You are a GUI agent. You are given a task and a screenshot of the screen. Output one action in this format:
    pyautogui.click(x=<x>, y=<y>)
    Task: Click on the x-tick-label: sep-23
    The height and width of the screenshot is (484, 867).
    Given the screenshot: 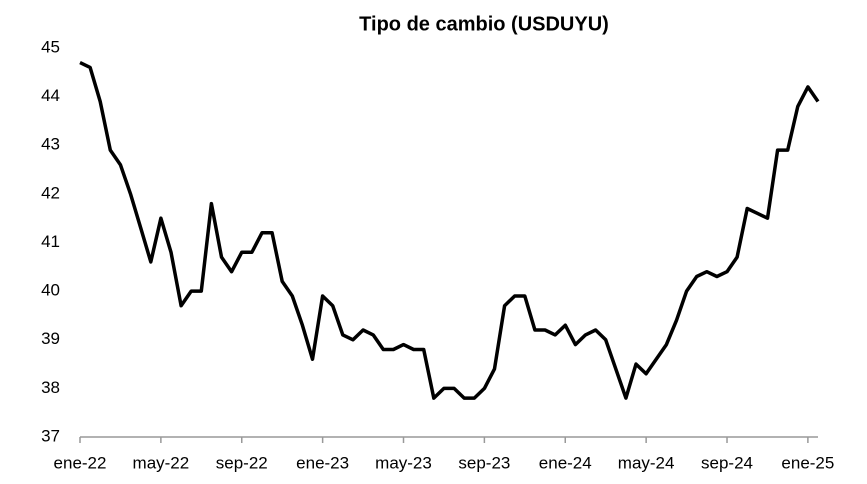 What is the action you would take?
    pyautogui.click(x=484, y=462)
    